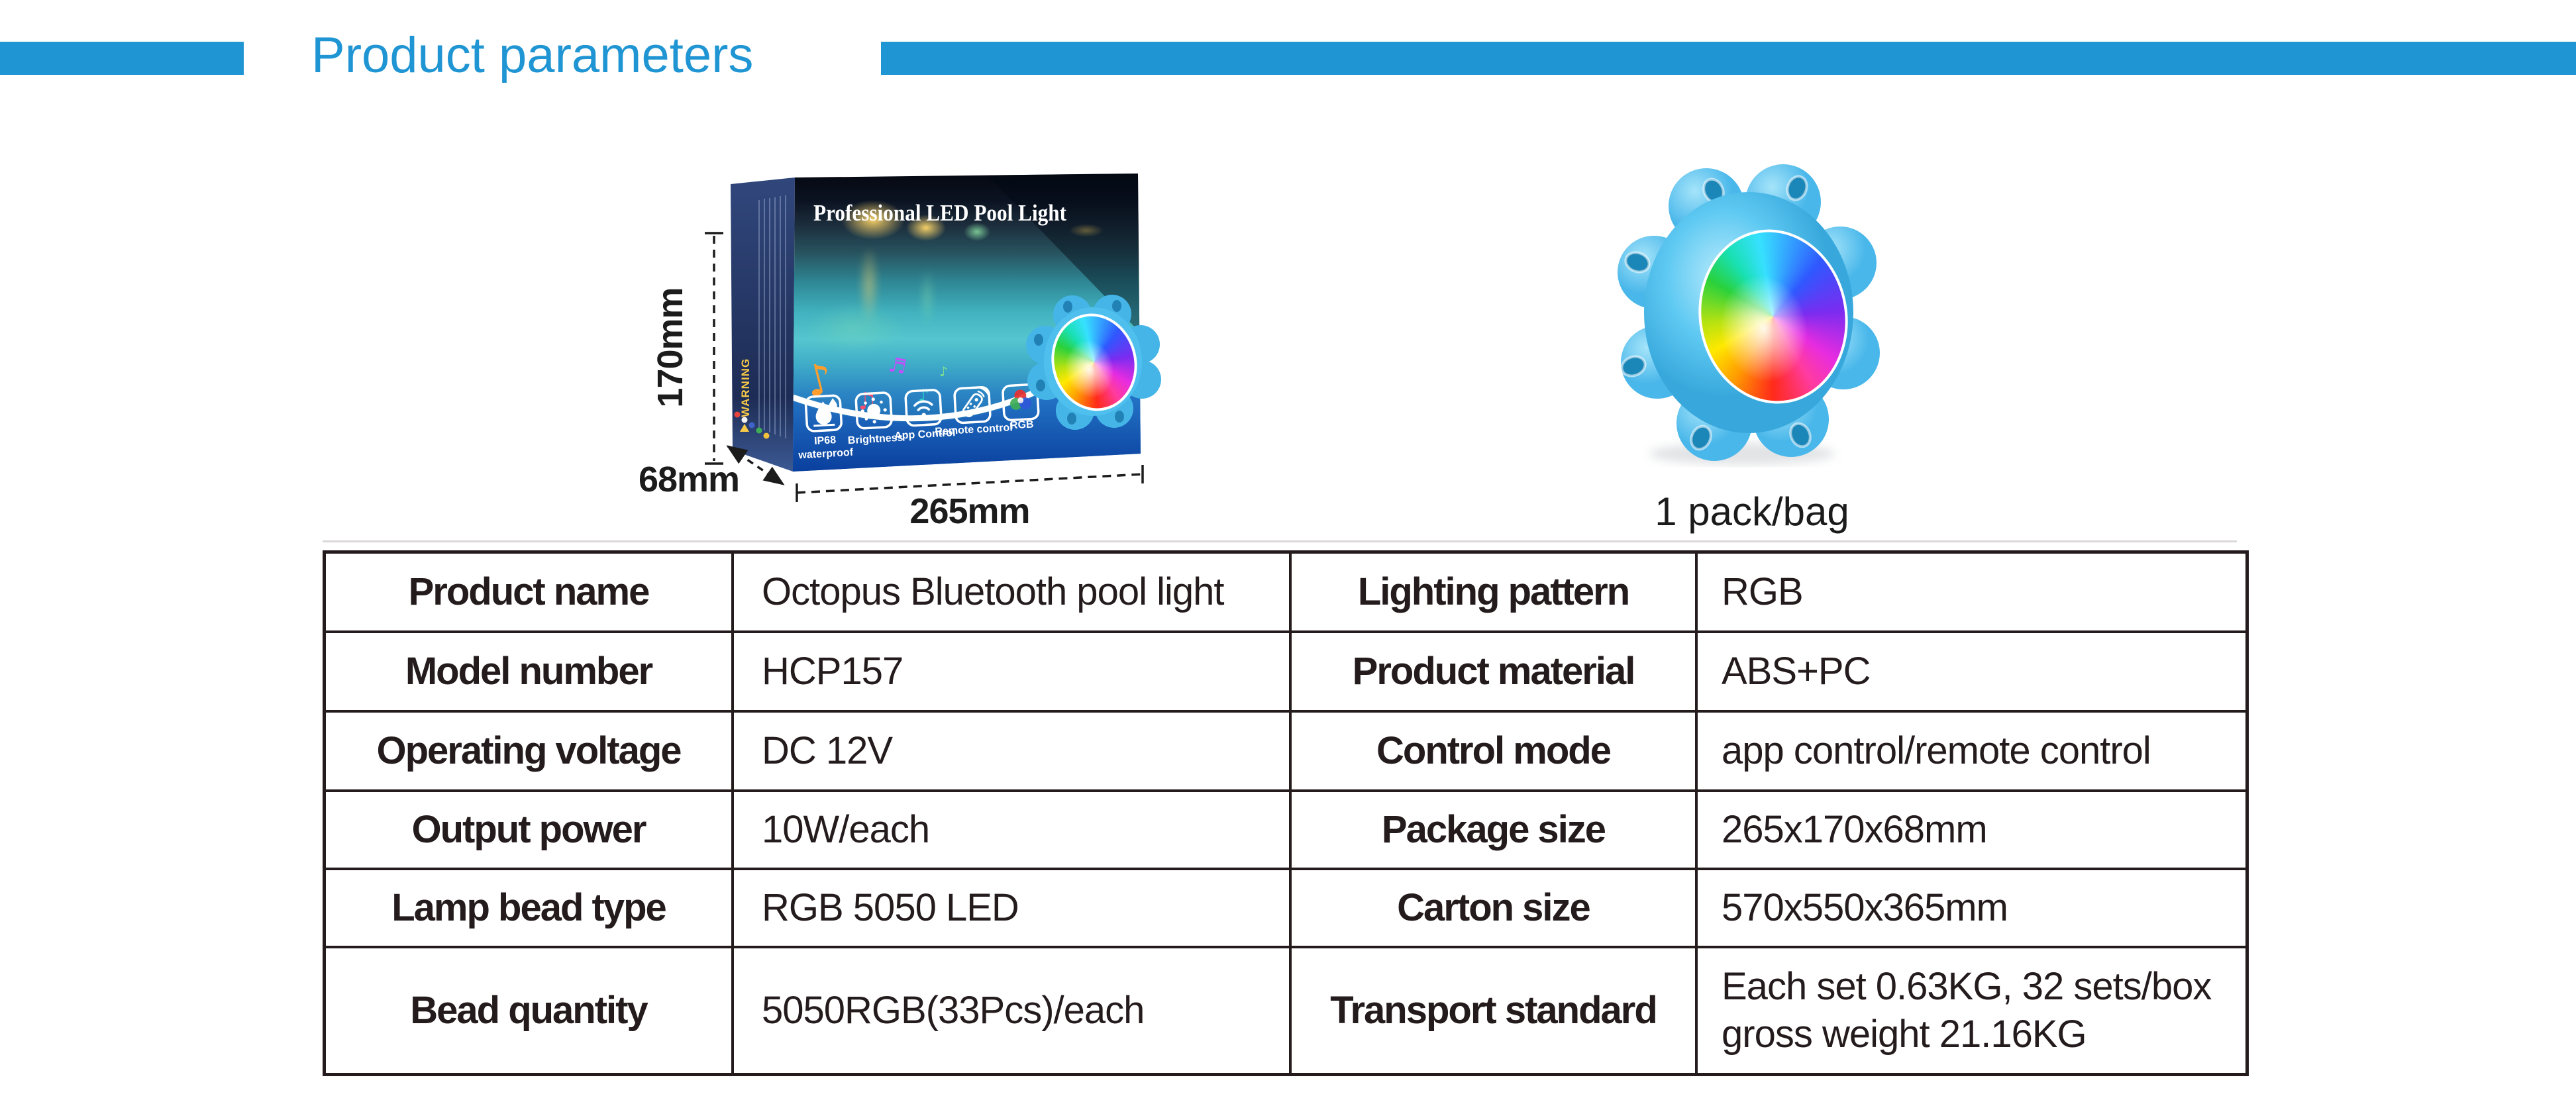 The height and width of the screenshot is (1104, 2576). What do you see at coordinates (530, 909) in the screenshot?
I see `spec-label: Lamp bead type` at bounding box center [530, 909].